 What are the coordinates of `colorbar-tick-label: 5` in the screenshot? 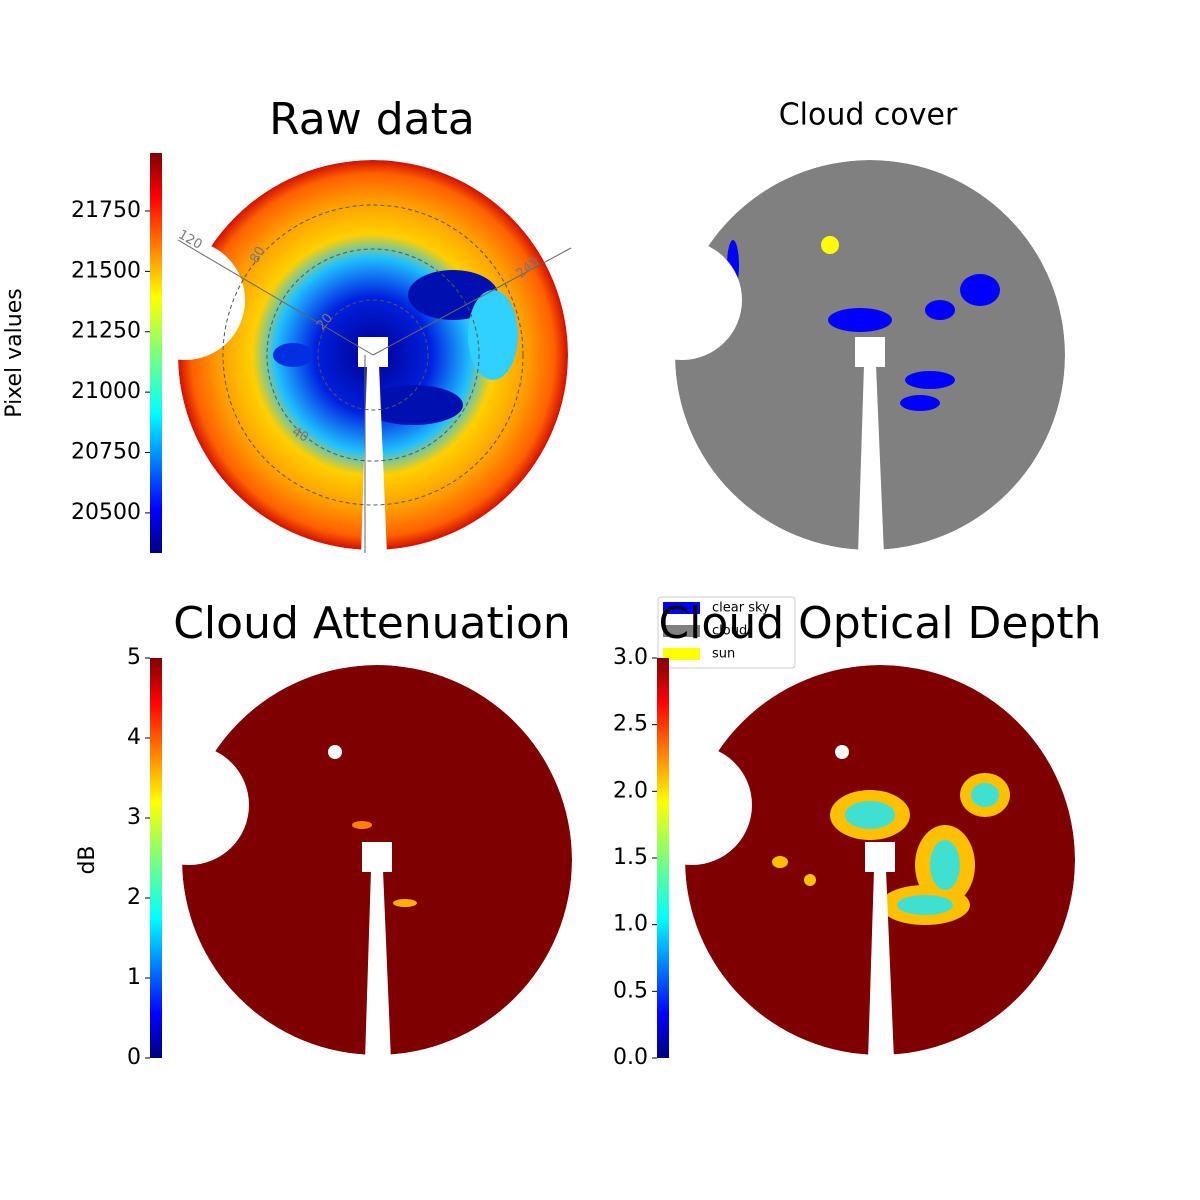 It's located at (134, 657).